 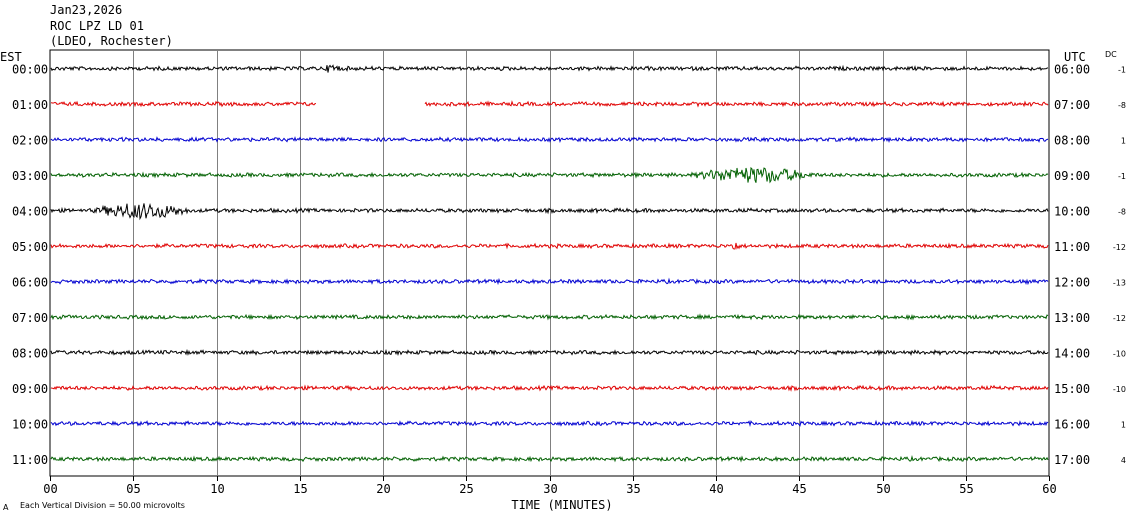 I want to click on est-label: EST, so click(x=11, y=57).